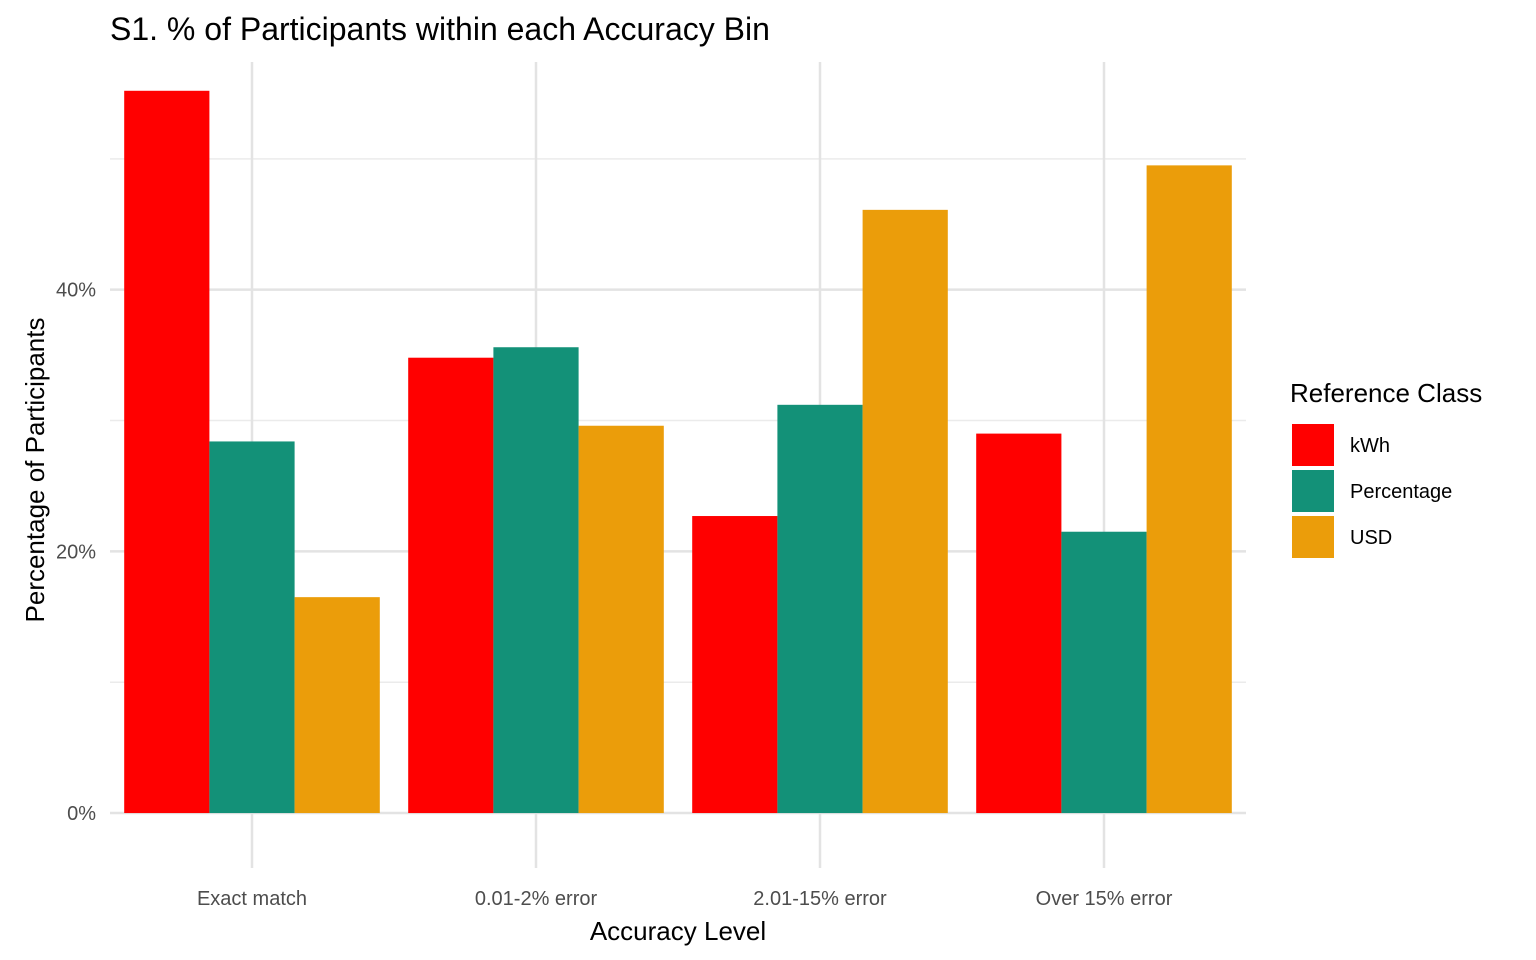 This screenshot has height=960, width=1536. What do you see at coordinates (1313, 445) in the screenshot?
I see `legend-swatch-kwh` at bounding box center [1313, 445].